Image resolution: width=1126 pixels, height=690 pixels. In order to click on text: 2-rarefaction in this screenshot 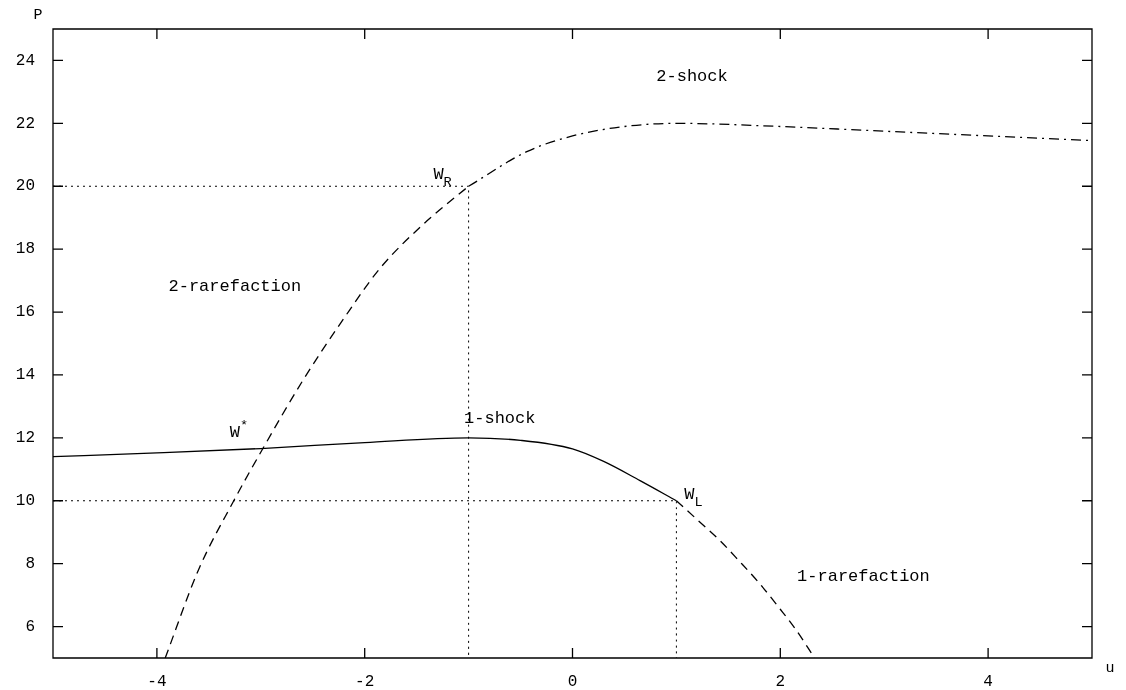, I will do `click(235, 287)`.